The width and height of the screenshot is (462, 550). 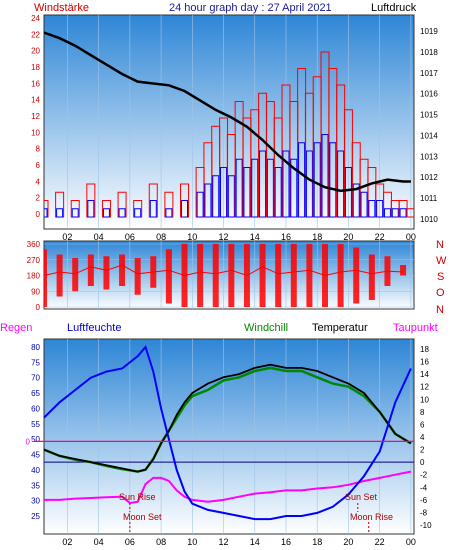 What do you see at coordinates (35, 470) in the screenshot?
I see `left-tick-label: 40` at bounding box center [35, 470].